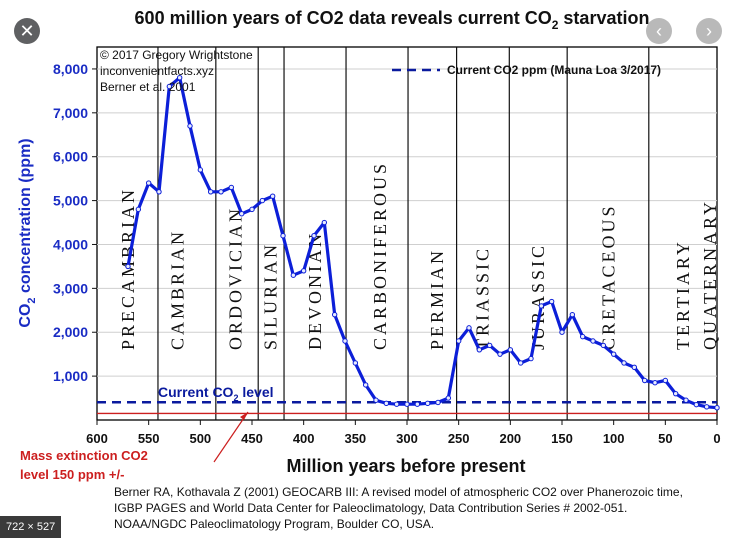  Describe the element at coordinates (407, 438) in the screenshot. I see `x-tick-label: 300` at that location.